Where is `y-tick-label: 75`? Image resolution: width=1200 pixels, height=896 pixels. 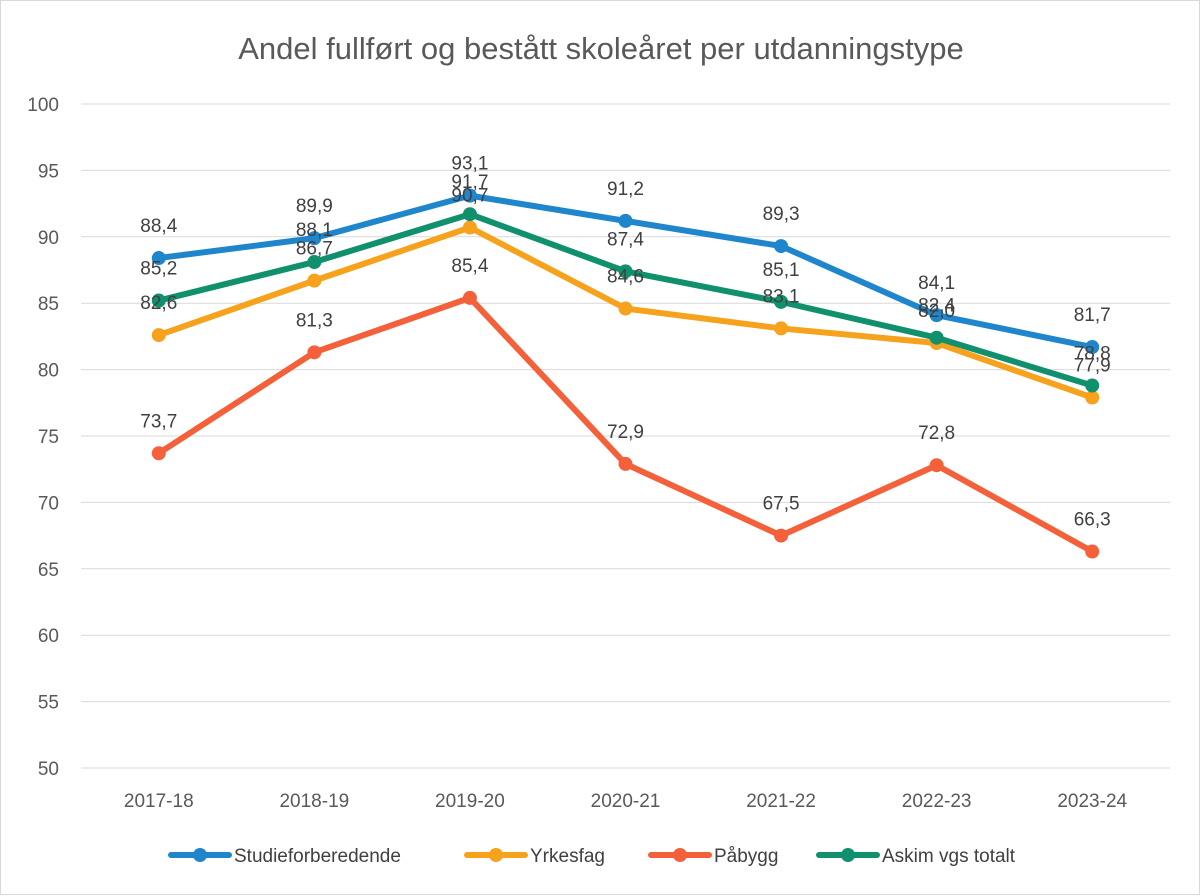 y-tick-label: 75 is located at coordinates (48, 437).